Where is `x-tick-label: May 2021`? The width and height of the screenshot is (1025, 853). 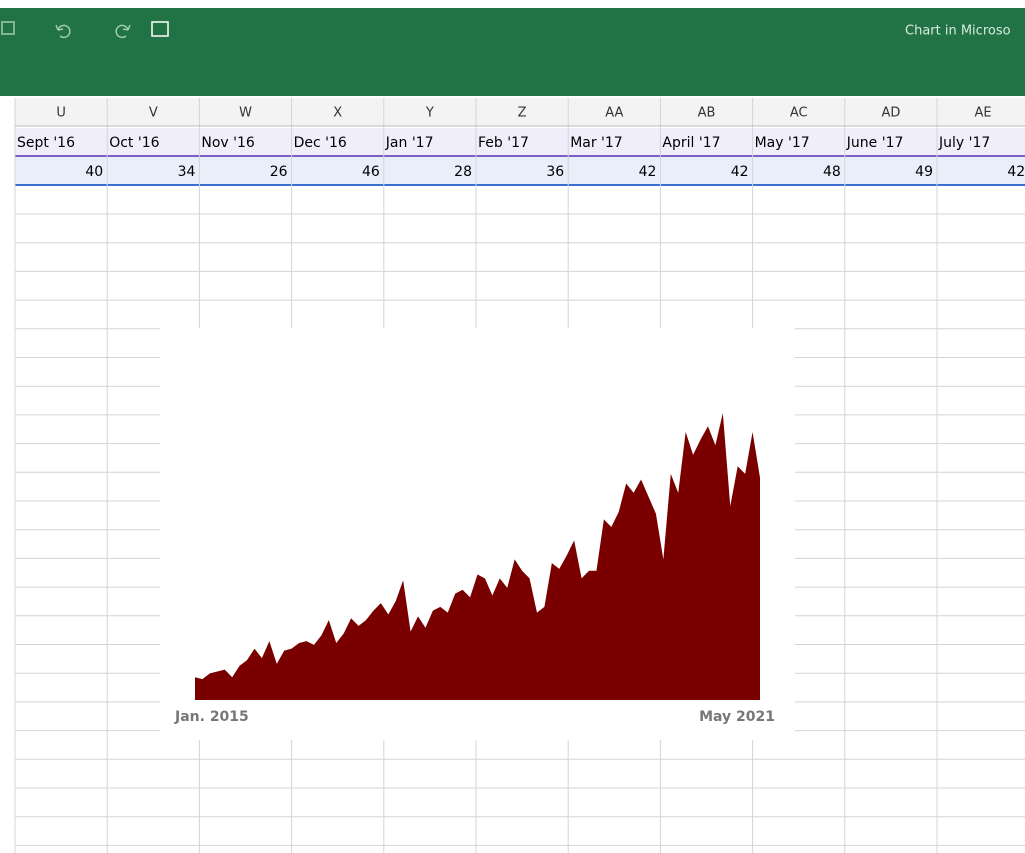 x-tick-label: May 2021 is located at coordinates (737, 717).